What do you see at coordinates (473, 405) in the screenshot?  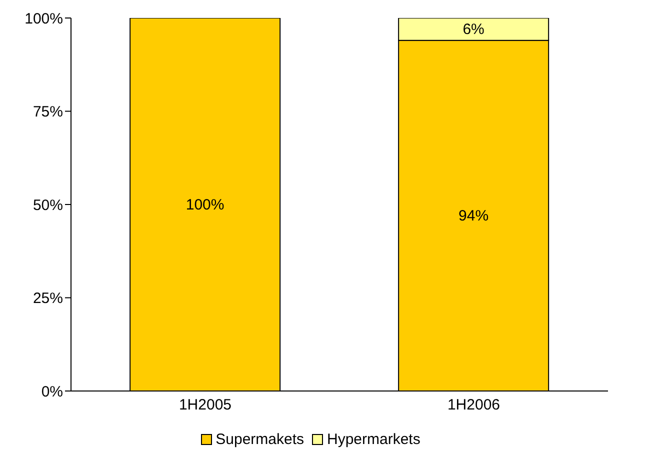 I see `x-tick-label: 1H2006` at bounding box center [473, 405].